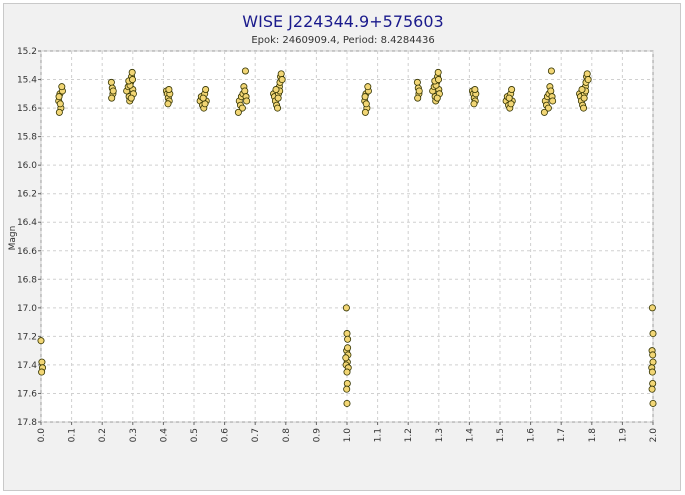  What do you see at coordinates (27, 423) in the screenshot?
I see `y-tick-label: 17.8` at bounding box center [27, 423].